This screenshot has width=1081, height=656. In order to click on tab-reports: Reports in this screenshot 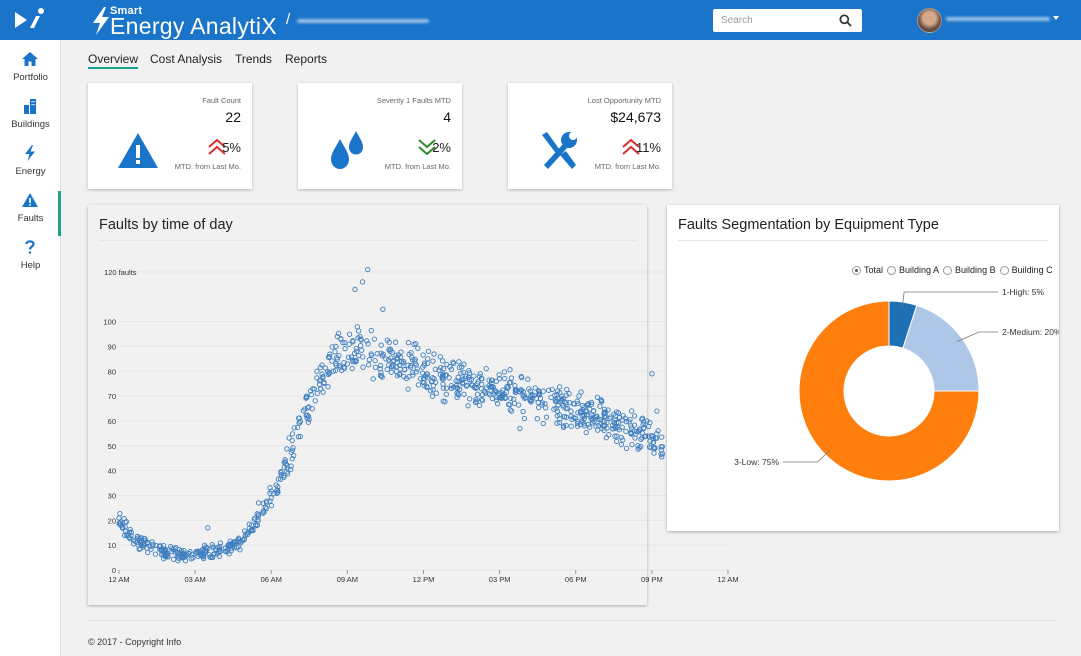, I will do `click(306, 59)`.